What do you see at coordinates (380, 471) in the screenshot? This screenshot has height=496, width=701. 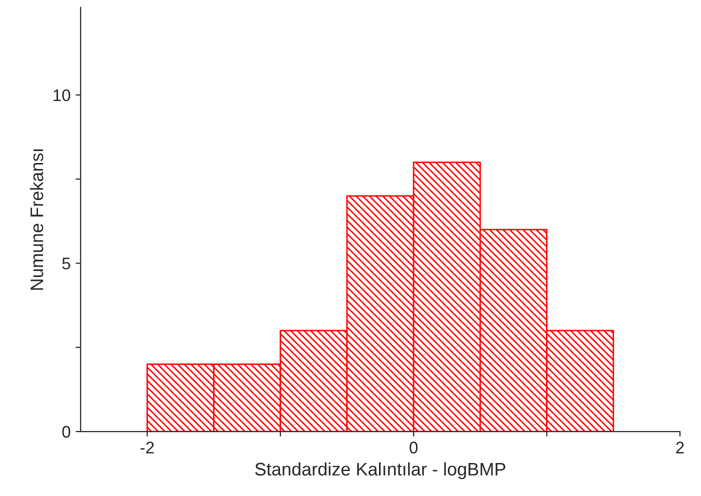 I see `x-axis-title: Standardize Kalıntılar - logBMP` at bounding box center [380, 471].